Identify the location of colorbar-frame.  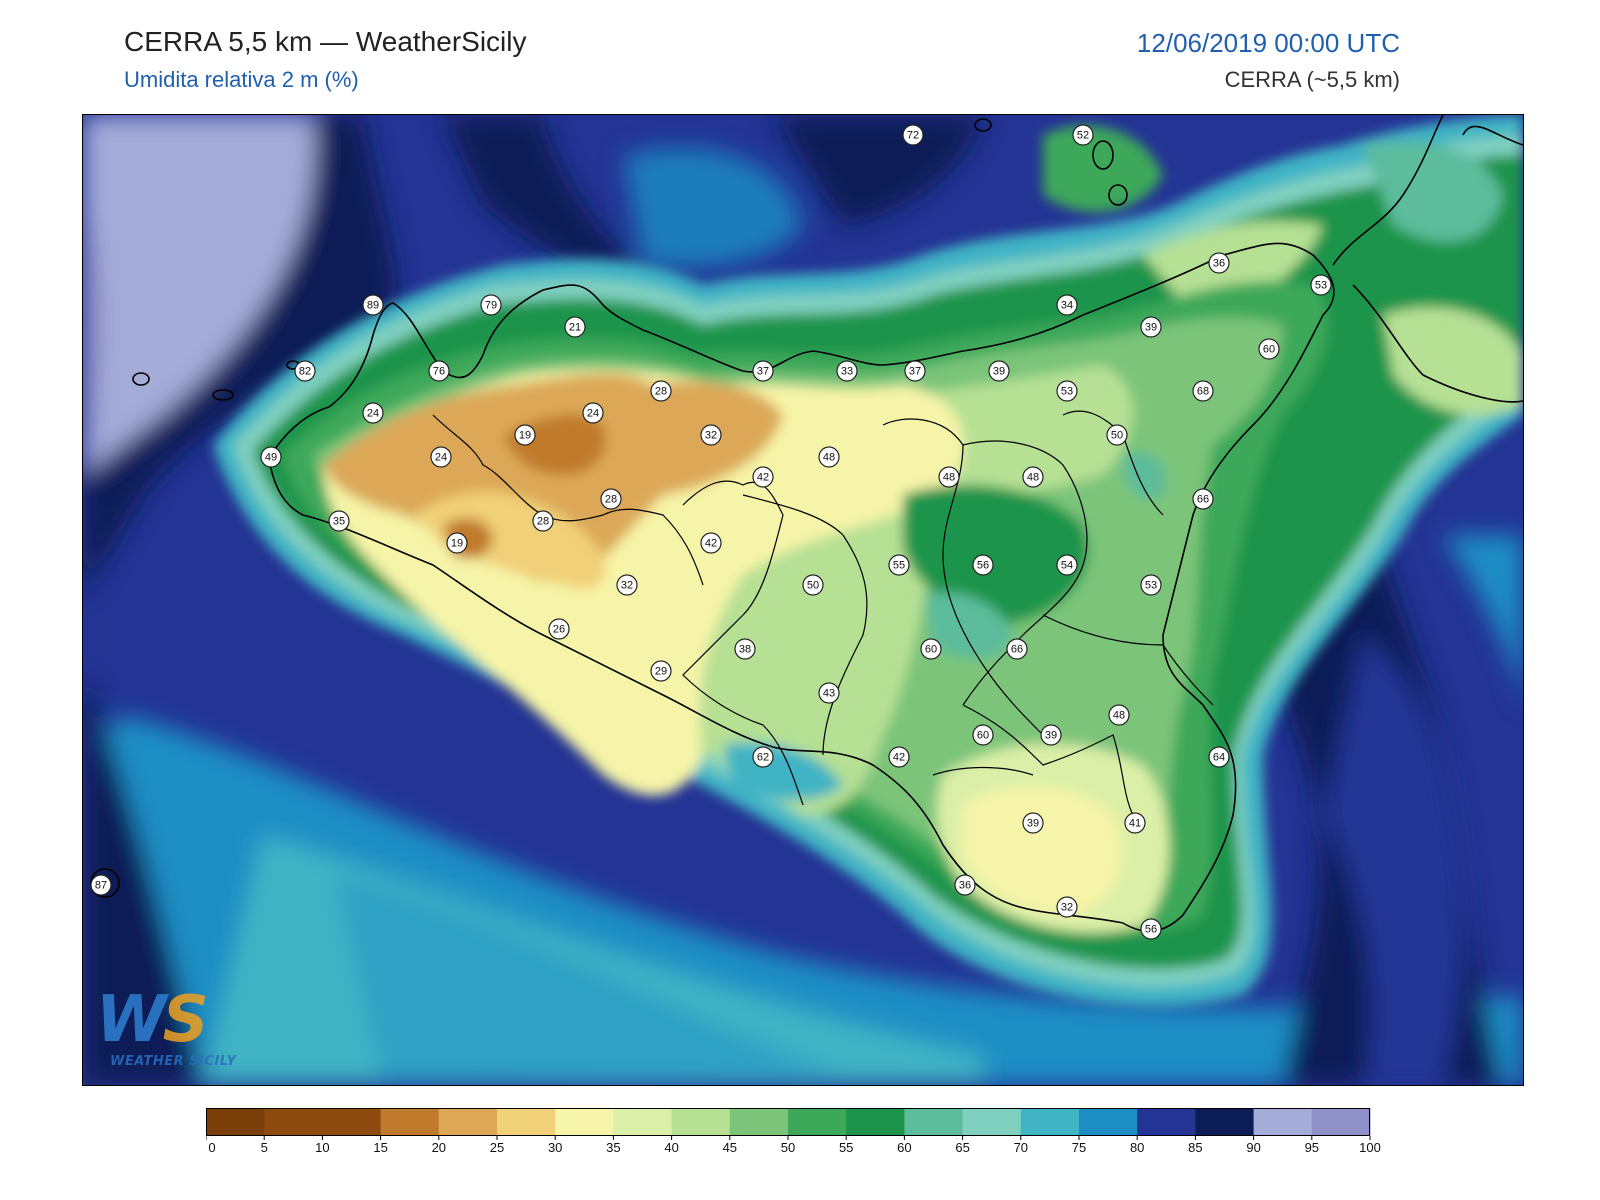
(788, 1122).